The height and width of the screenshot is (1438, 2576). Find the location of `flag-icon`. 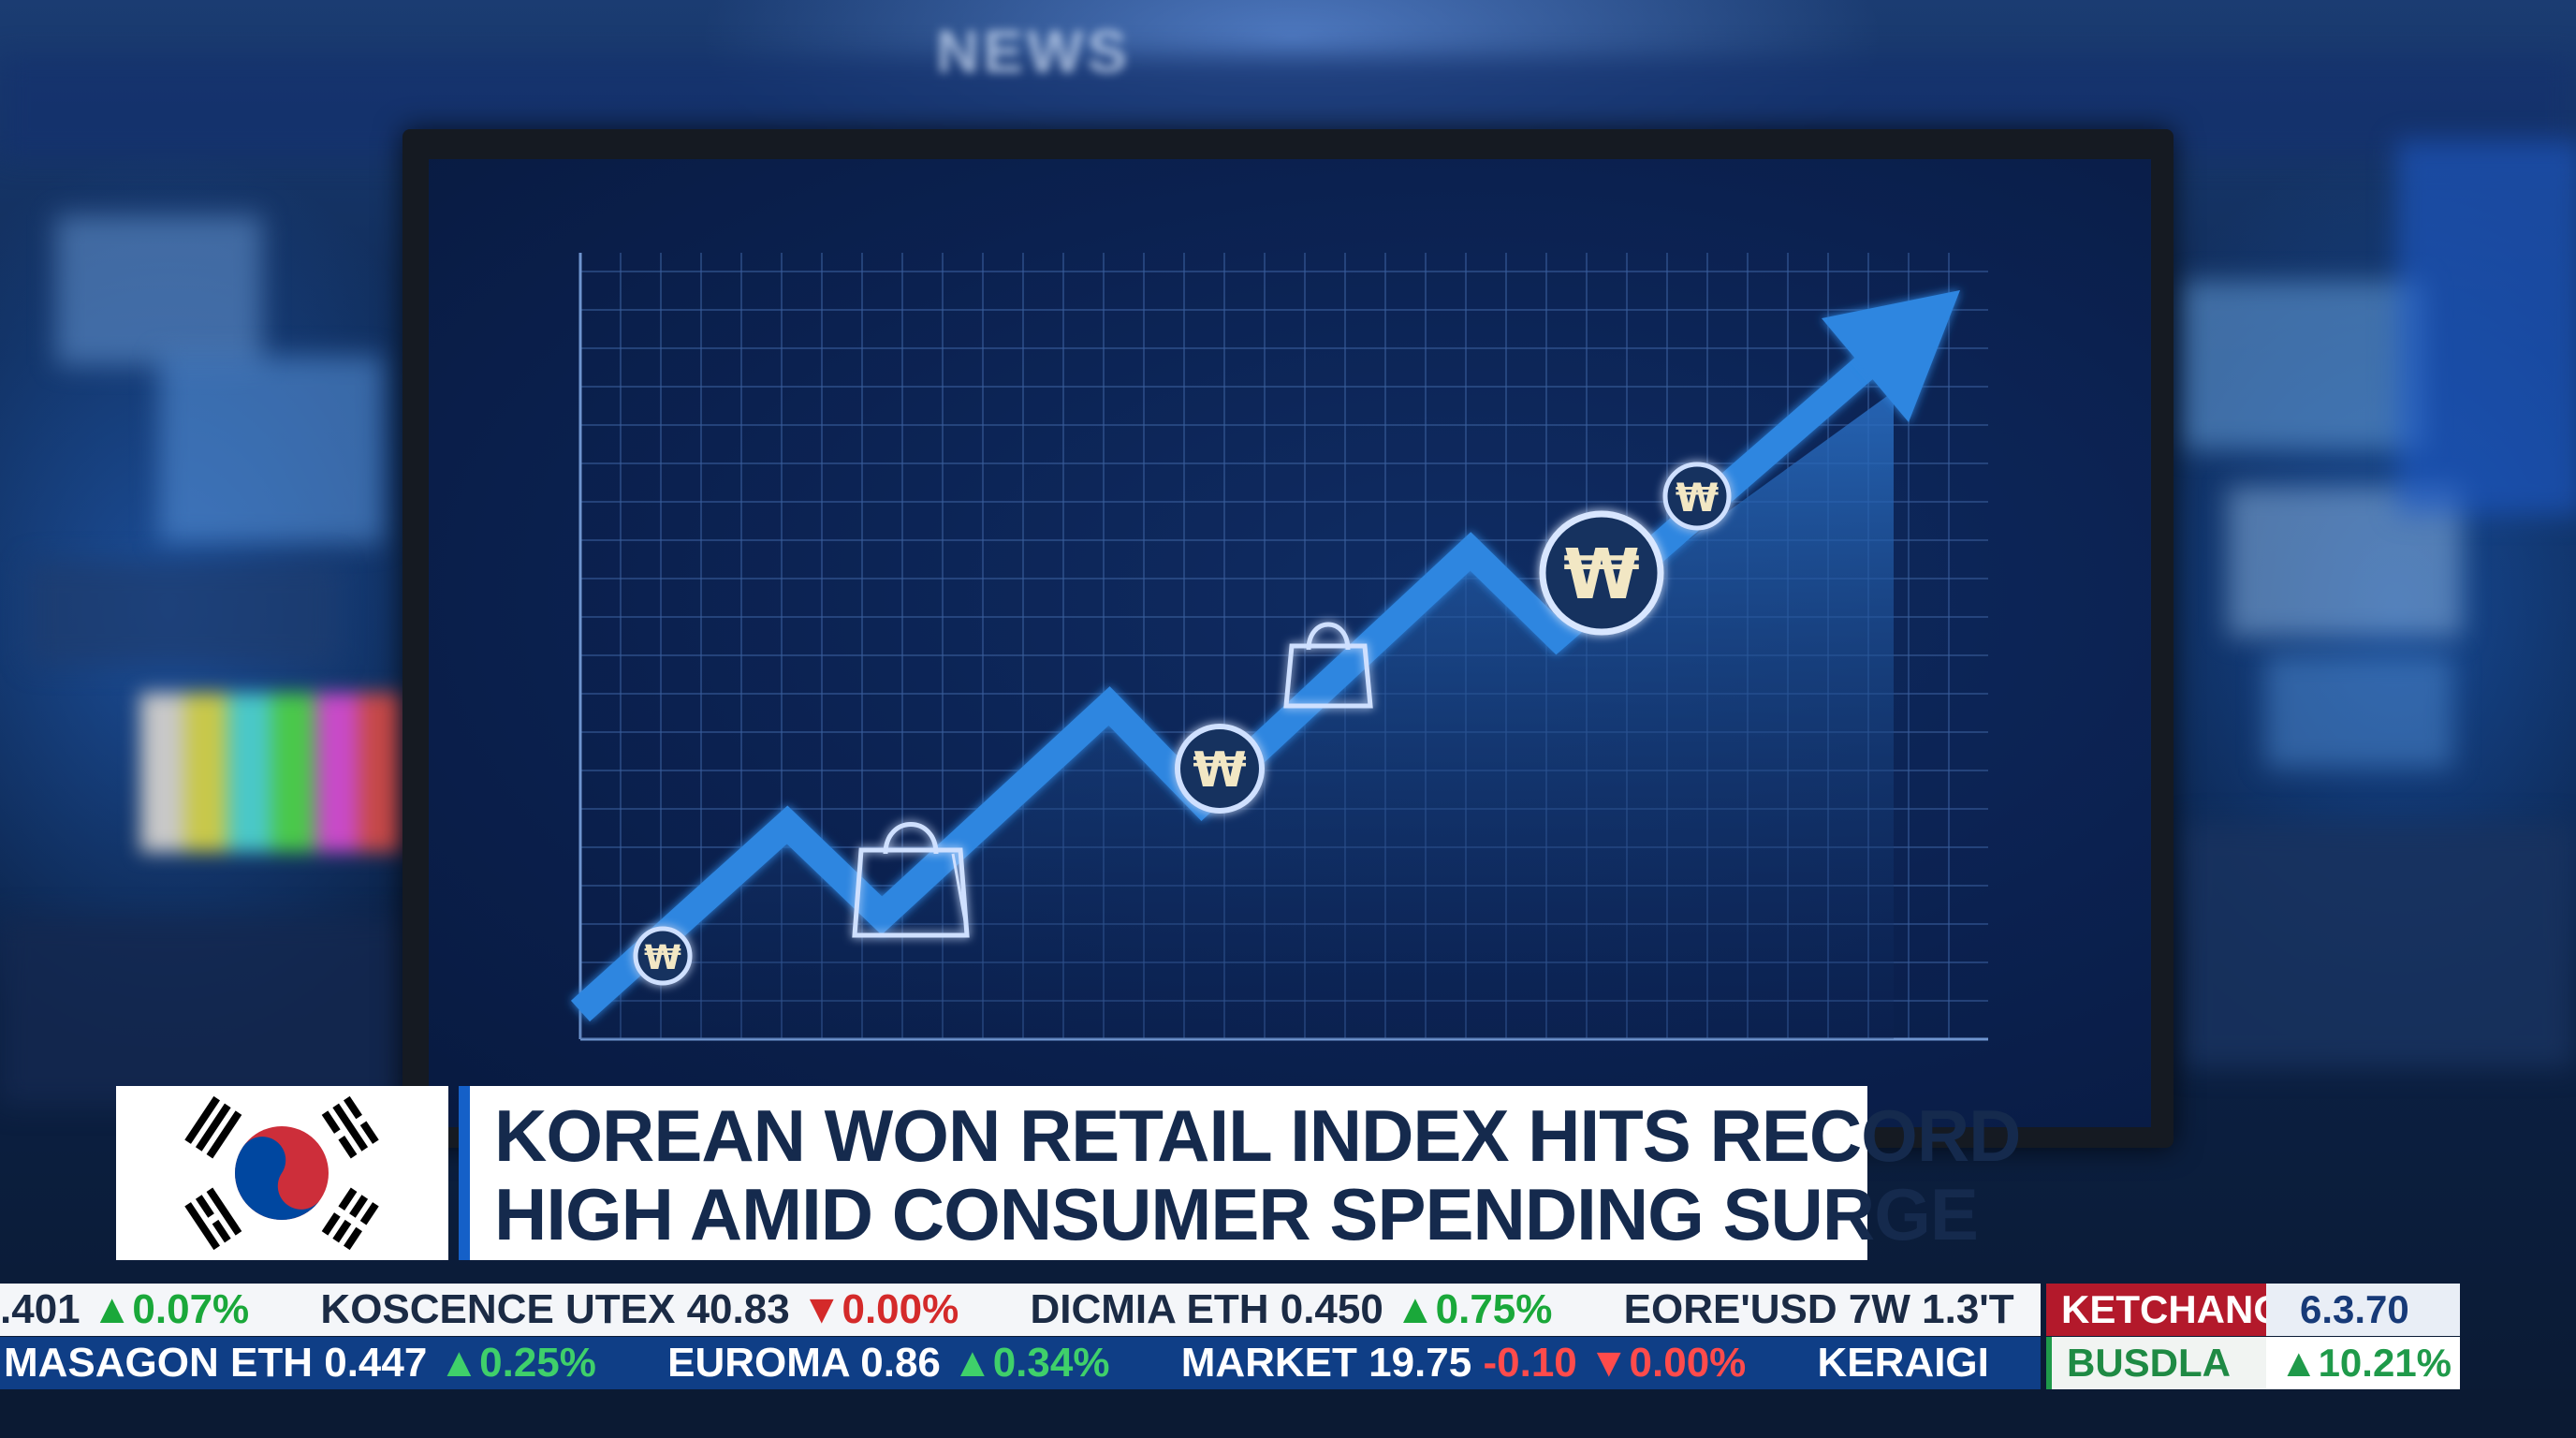

flag-icon is located at coordinates (281, 1173).